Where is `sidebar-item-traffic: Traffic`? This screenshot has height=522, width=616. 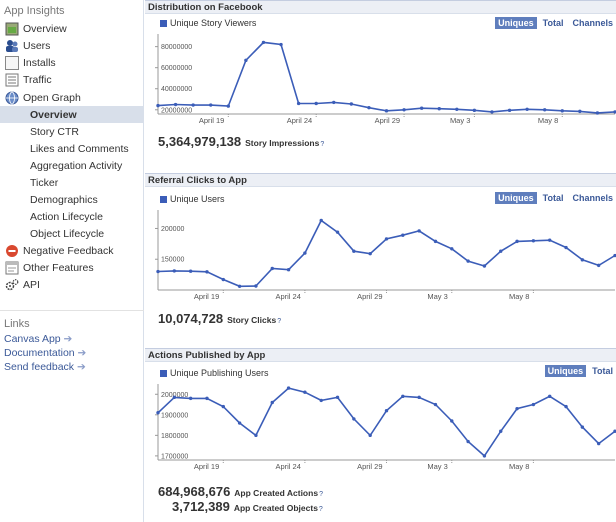 sidebar-item-traffic: Traffic is located at coordinates (72, 79).